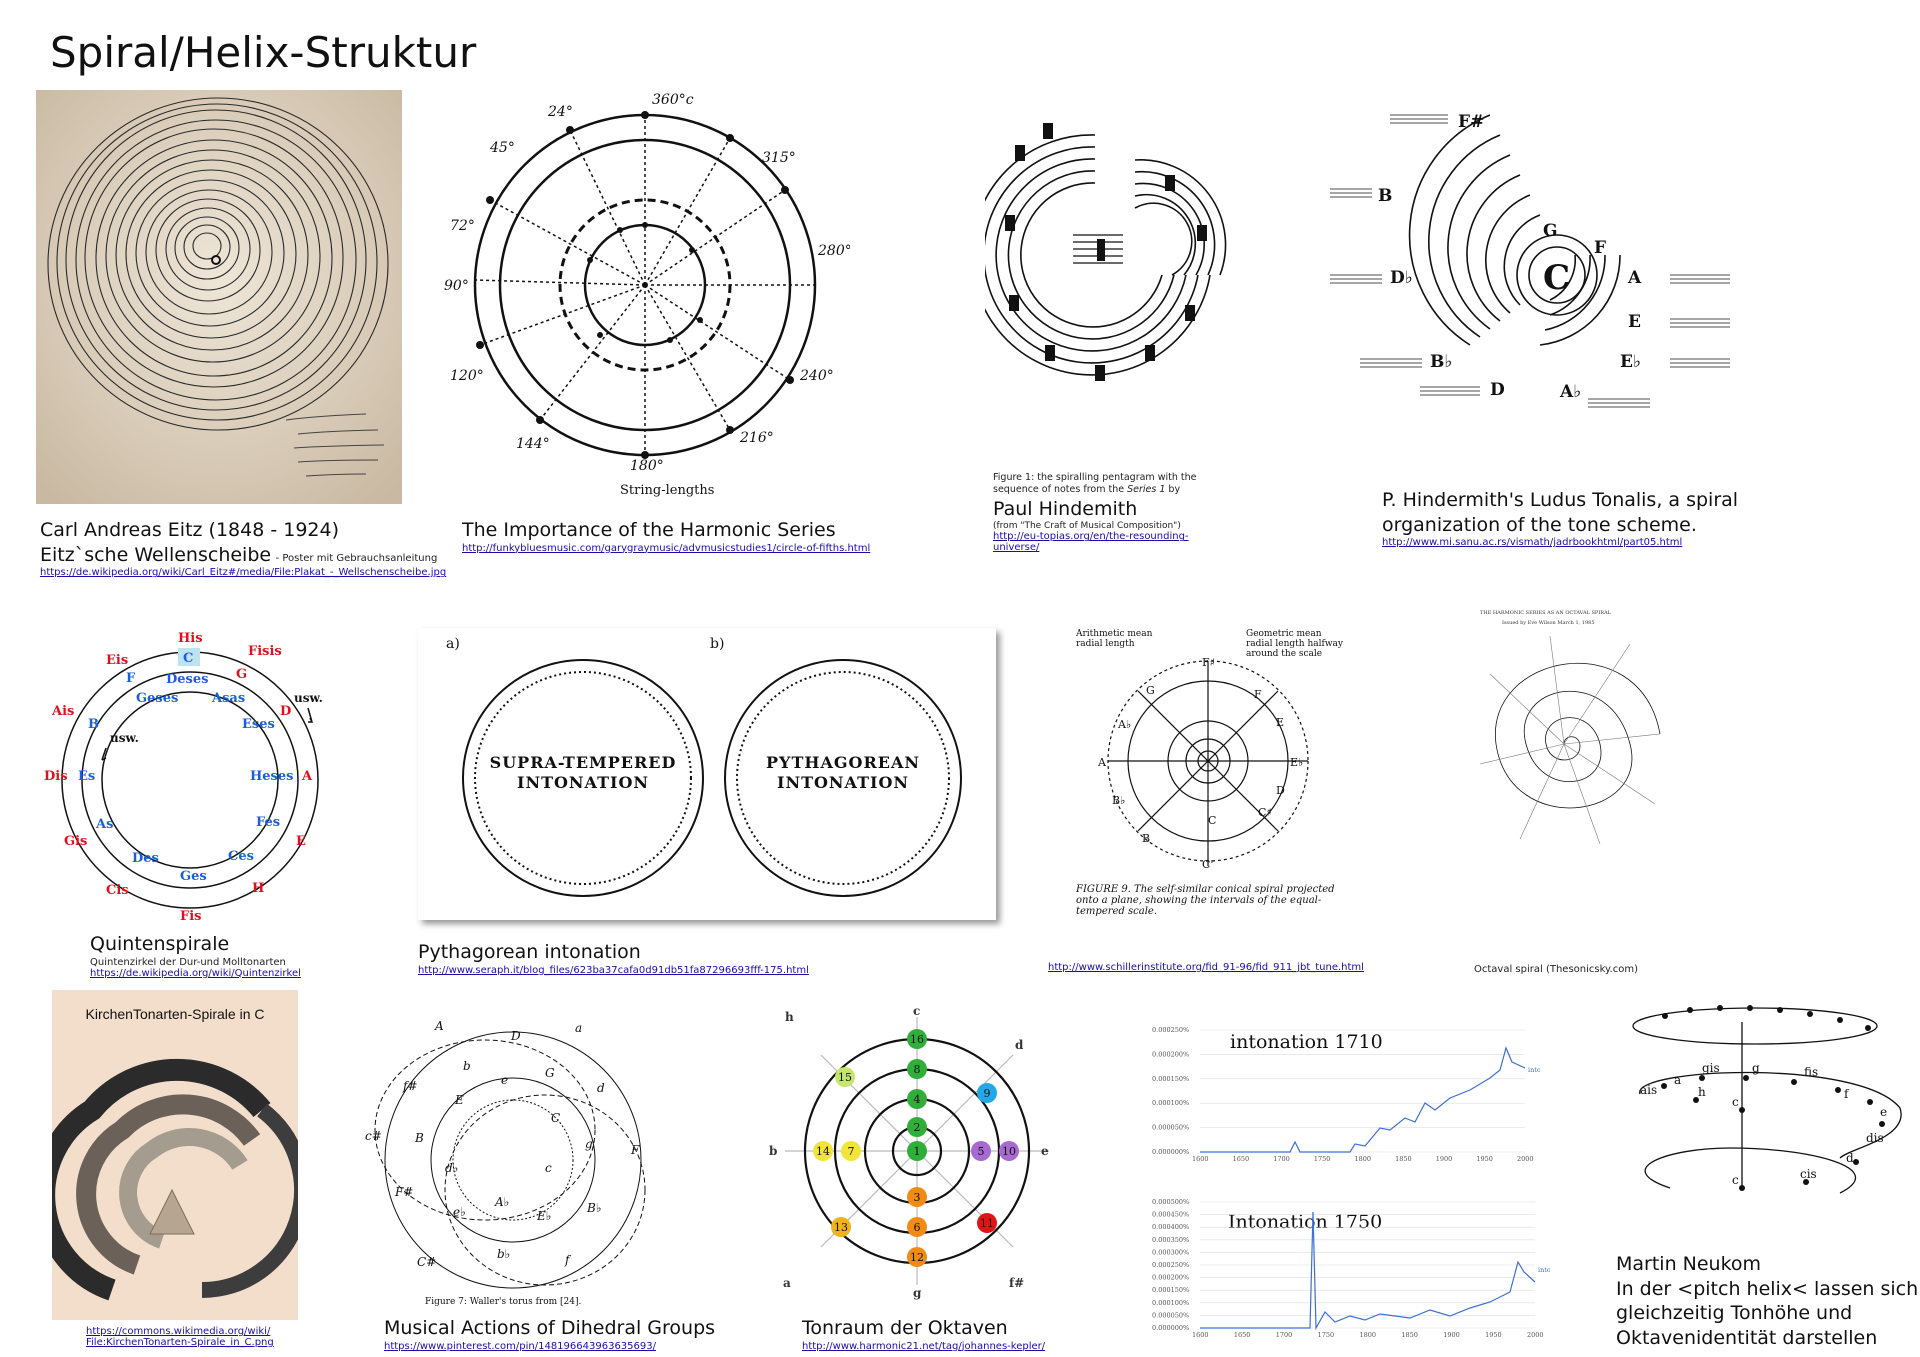 This screenshot has height=1357, width=1920. I want to click on kirchen-link-1: https://commons.wikimedia.org/wiki/, so click(178, 1331).